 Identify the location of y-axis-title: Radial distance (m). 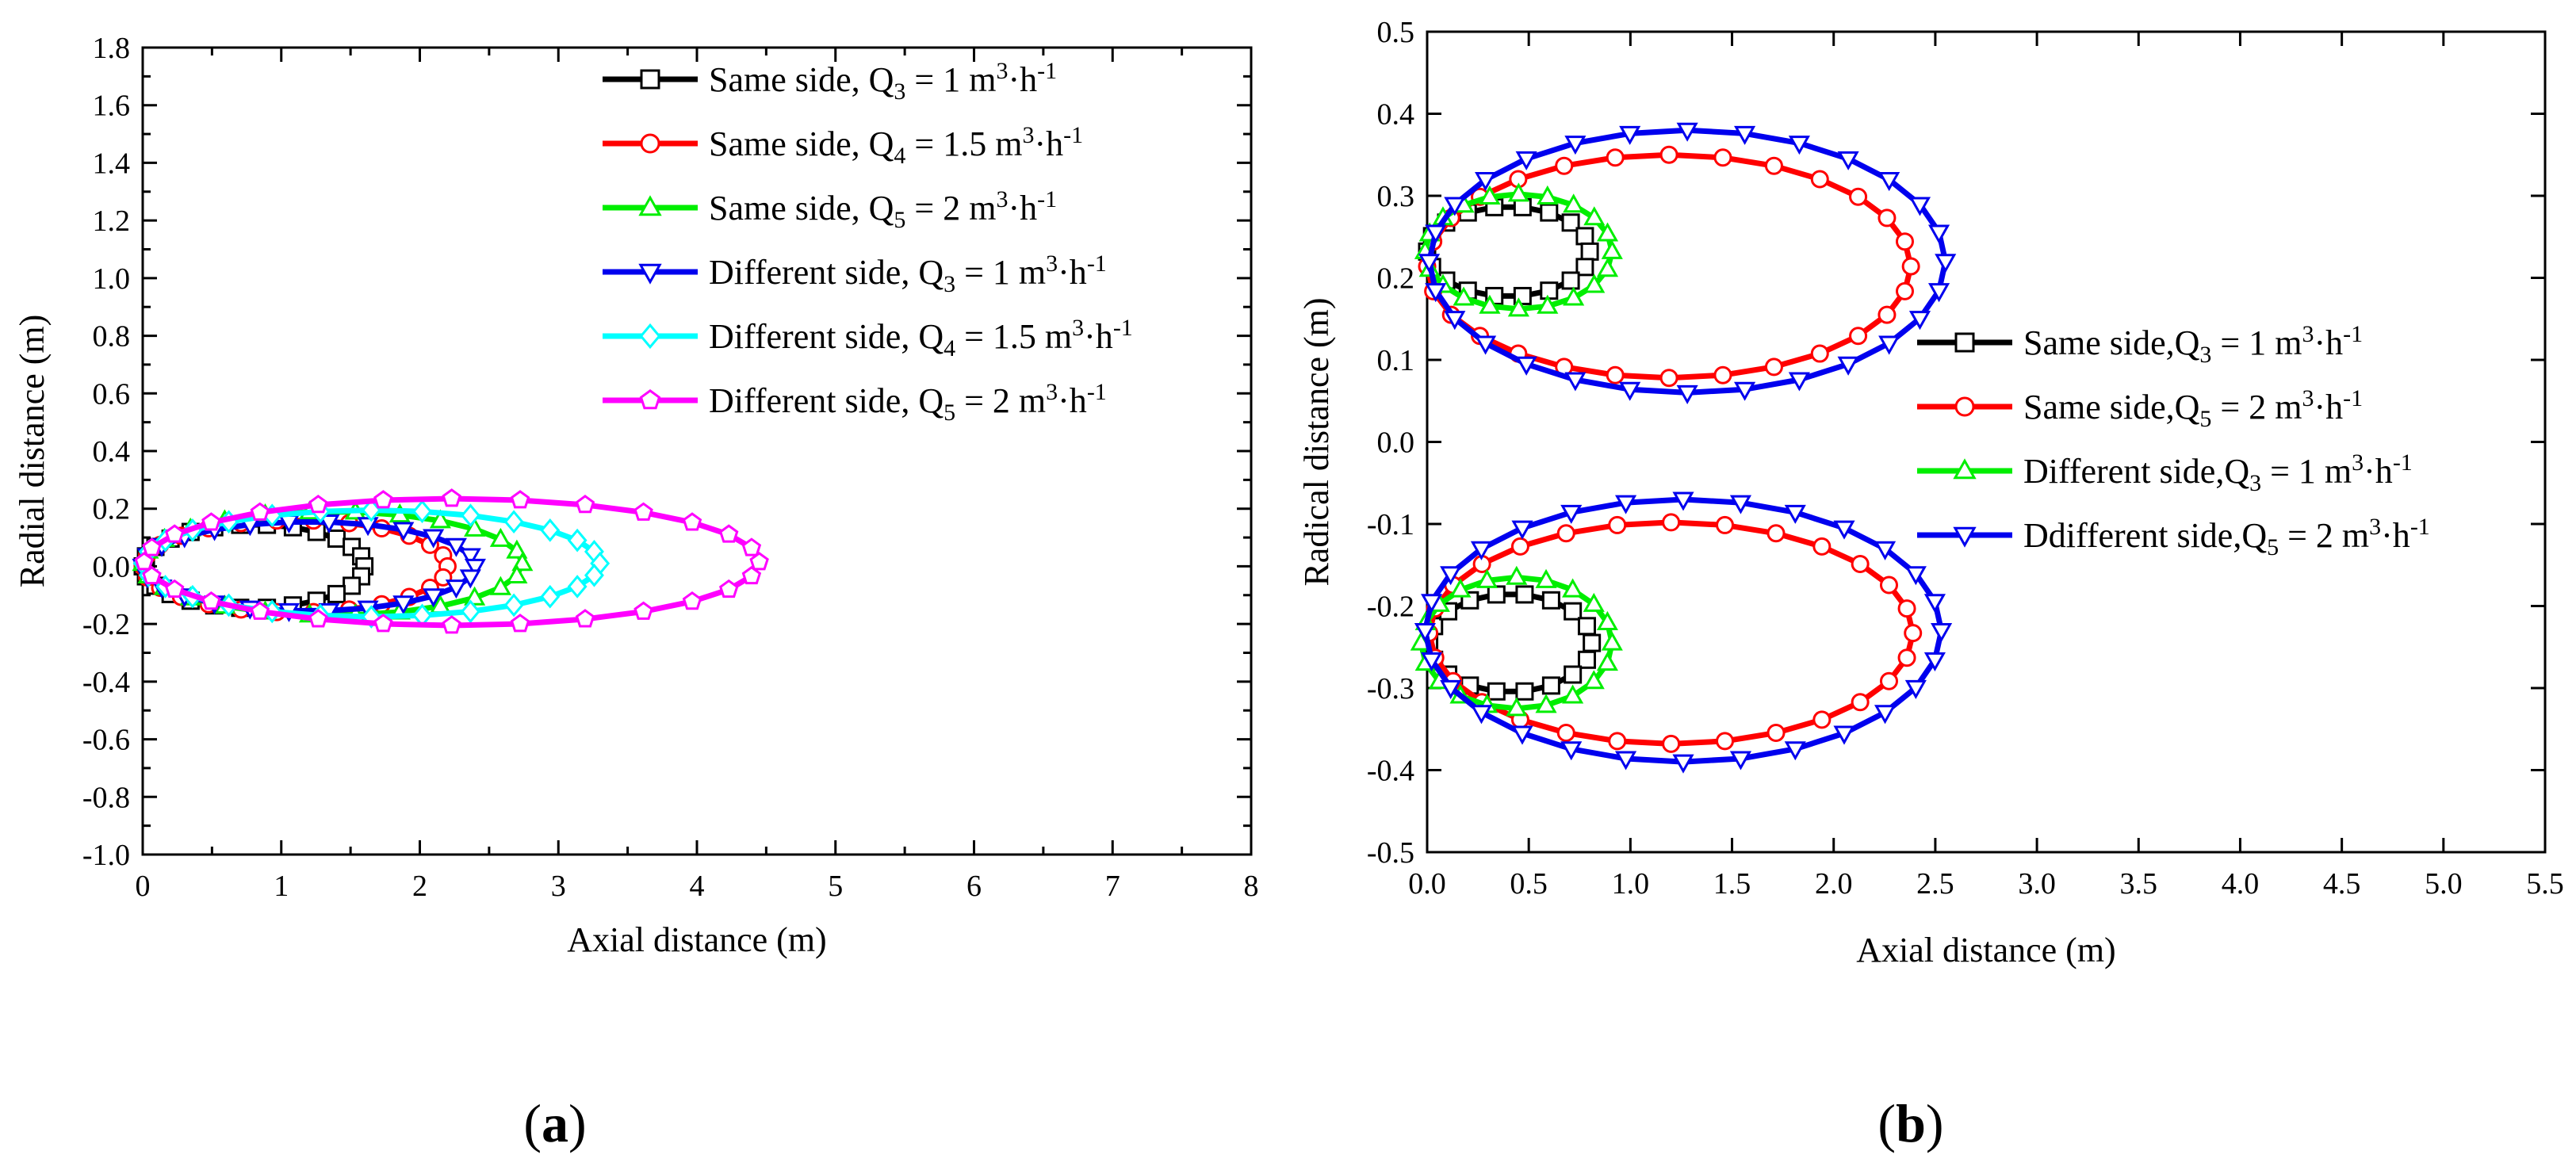
(32, 452).